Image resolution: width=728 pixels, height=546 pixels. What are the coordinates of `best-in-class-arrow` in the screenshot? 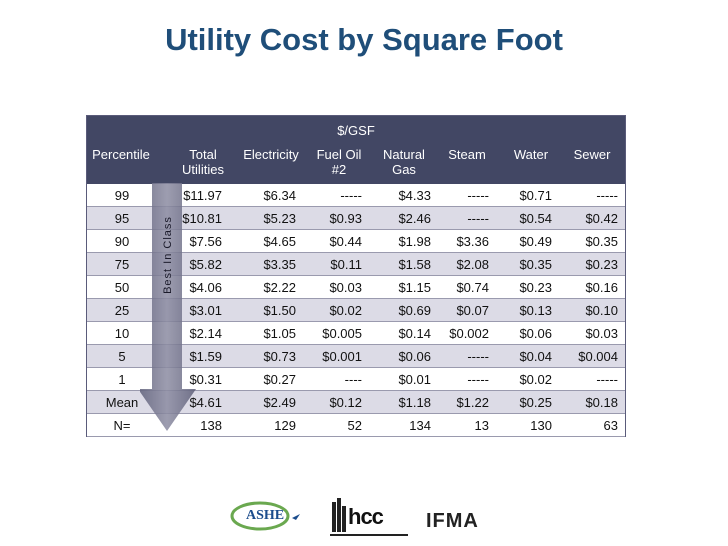 It's located at (168, 307).